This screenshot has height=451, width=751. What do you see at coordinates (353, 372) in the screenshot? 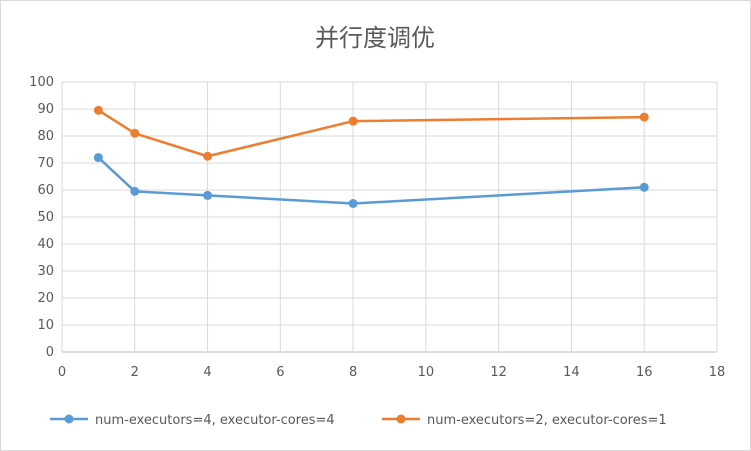
I see `x-tick-label: 8` at bounding box center [353, 372].